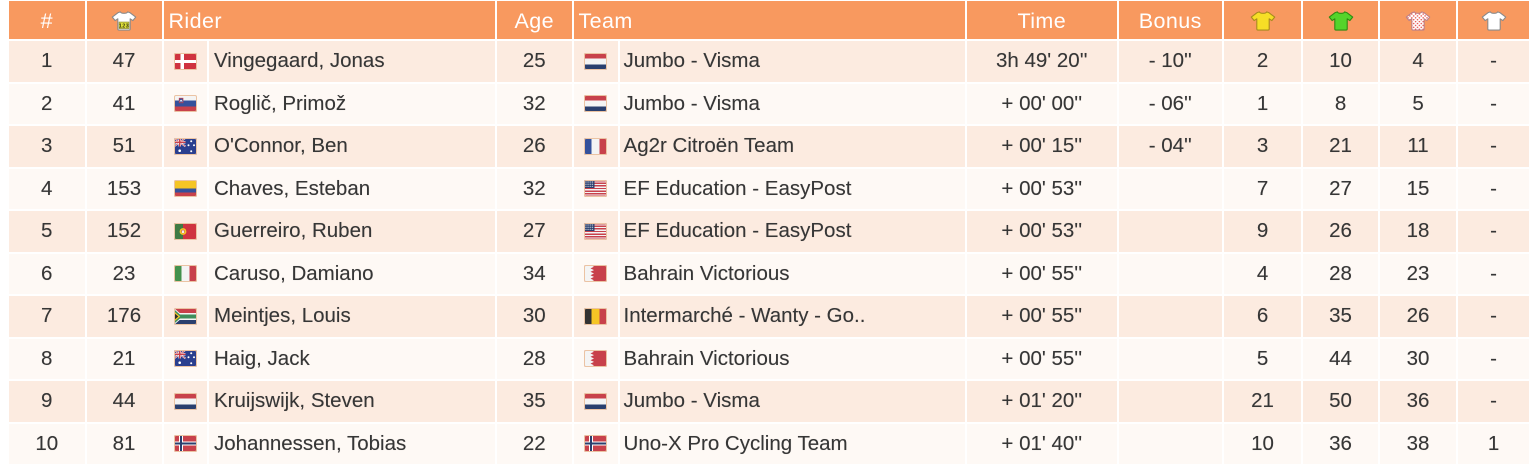 The height and width of the screenshot is (466, 1536). What do you see at coordinates (124, 26) in the screenshot?
I see `svg-text: 123` at bounding box center [124, 26].